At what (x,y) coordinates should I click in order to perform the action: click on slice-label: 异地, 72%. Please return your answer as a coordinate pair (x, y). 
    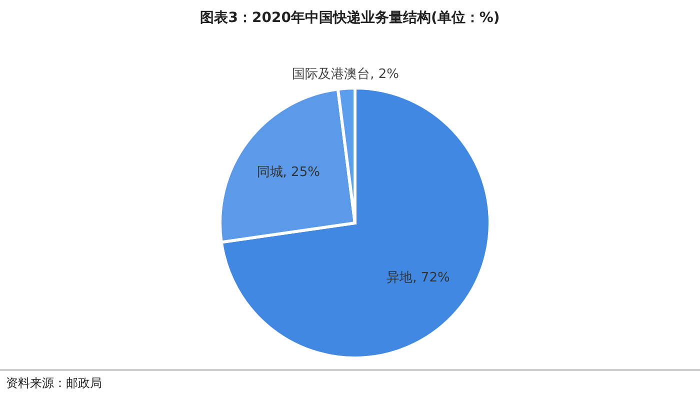
    Looking at the image, I should click on (418, 278).